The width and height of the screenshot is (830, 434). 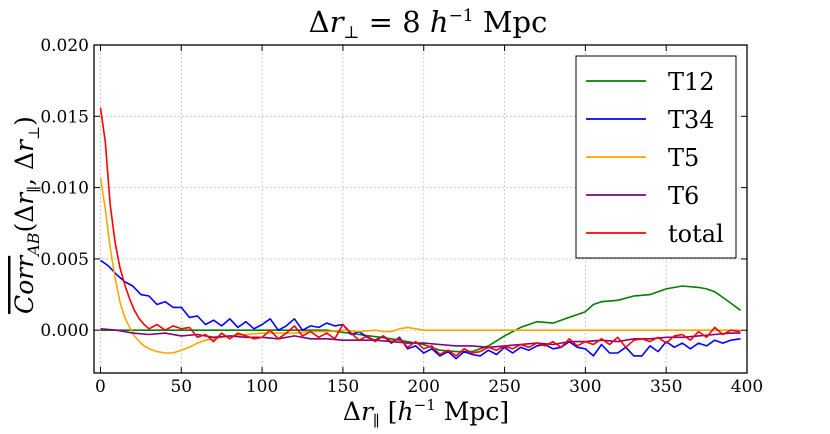 I want to click on x-tick-label: 350, so click(x=666, y=387).